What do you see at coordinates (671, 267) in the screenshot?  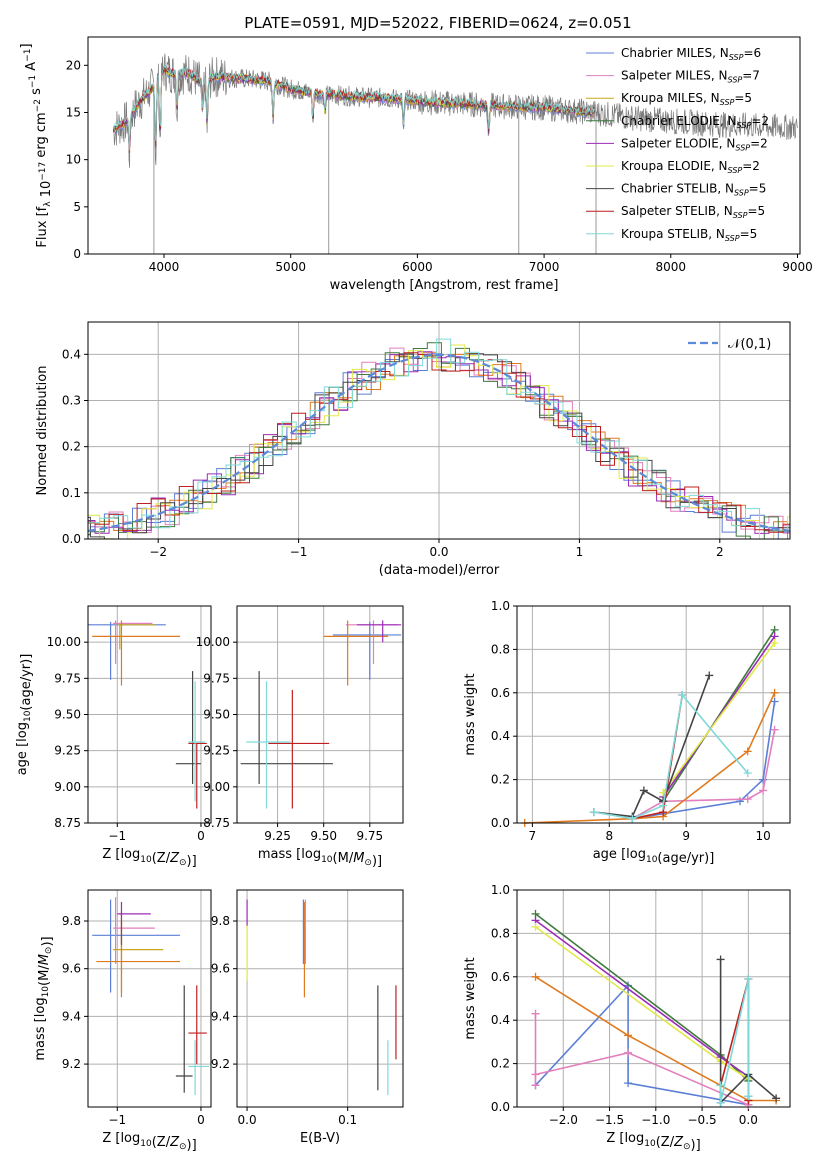 I see `x-tick-label: 8000` at bounding box center [671, 267].